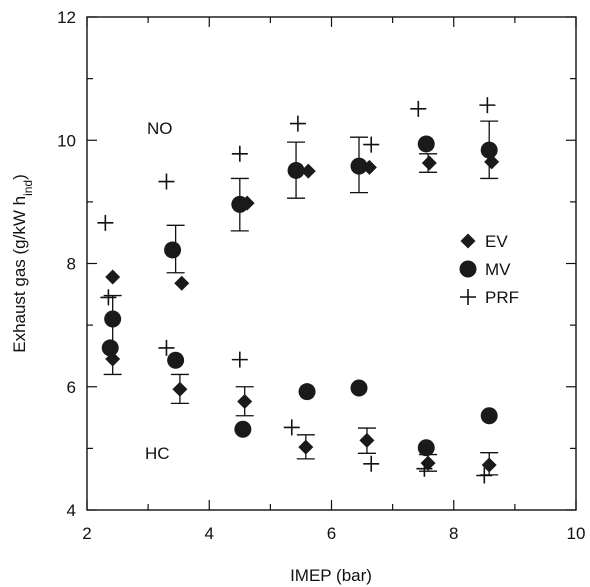 Image resolution: width=590 pixels, height=587 pixels. What do you see at coordinates (71, 264) in the screenshot?
I see `y-tick-label: 8` at bounding box center [71, 264].